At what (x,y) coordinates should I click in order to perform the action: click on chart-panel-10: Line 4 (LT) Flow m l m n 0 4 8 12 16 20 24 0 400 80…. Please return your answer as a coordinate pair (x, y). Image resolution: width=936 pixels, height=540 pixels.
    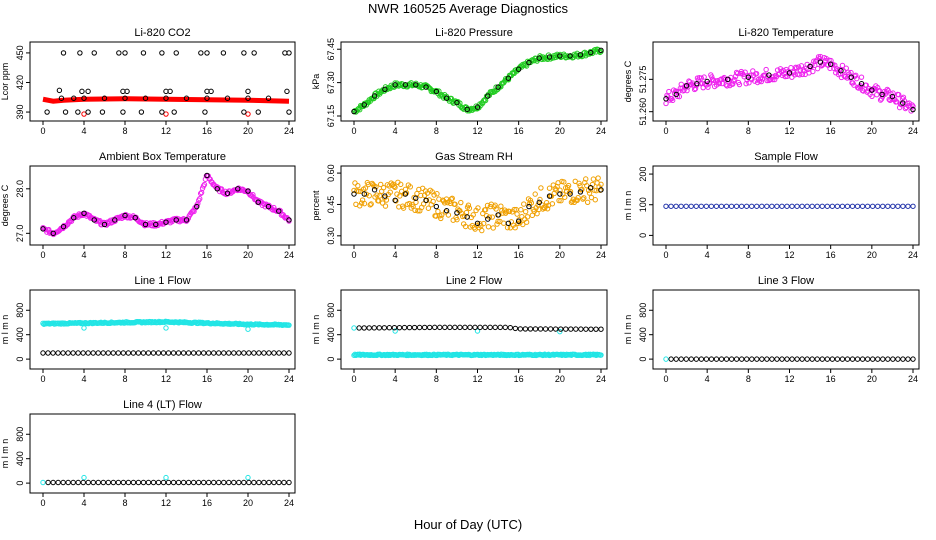
    Looking at the image, I should click on (148, 453).